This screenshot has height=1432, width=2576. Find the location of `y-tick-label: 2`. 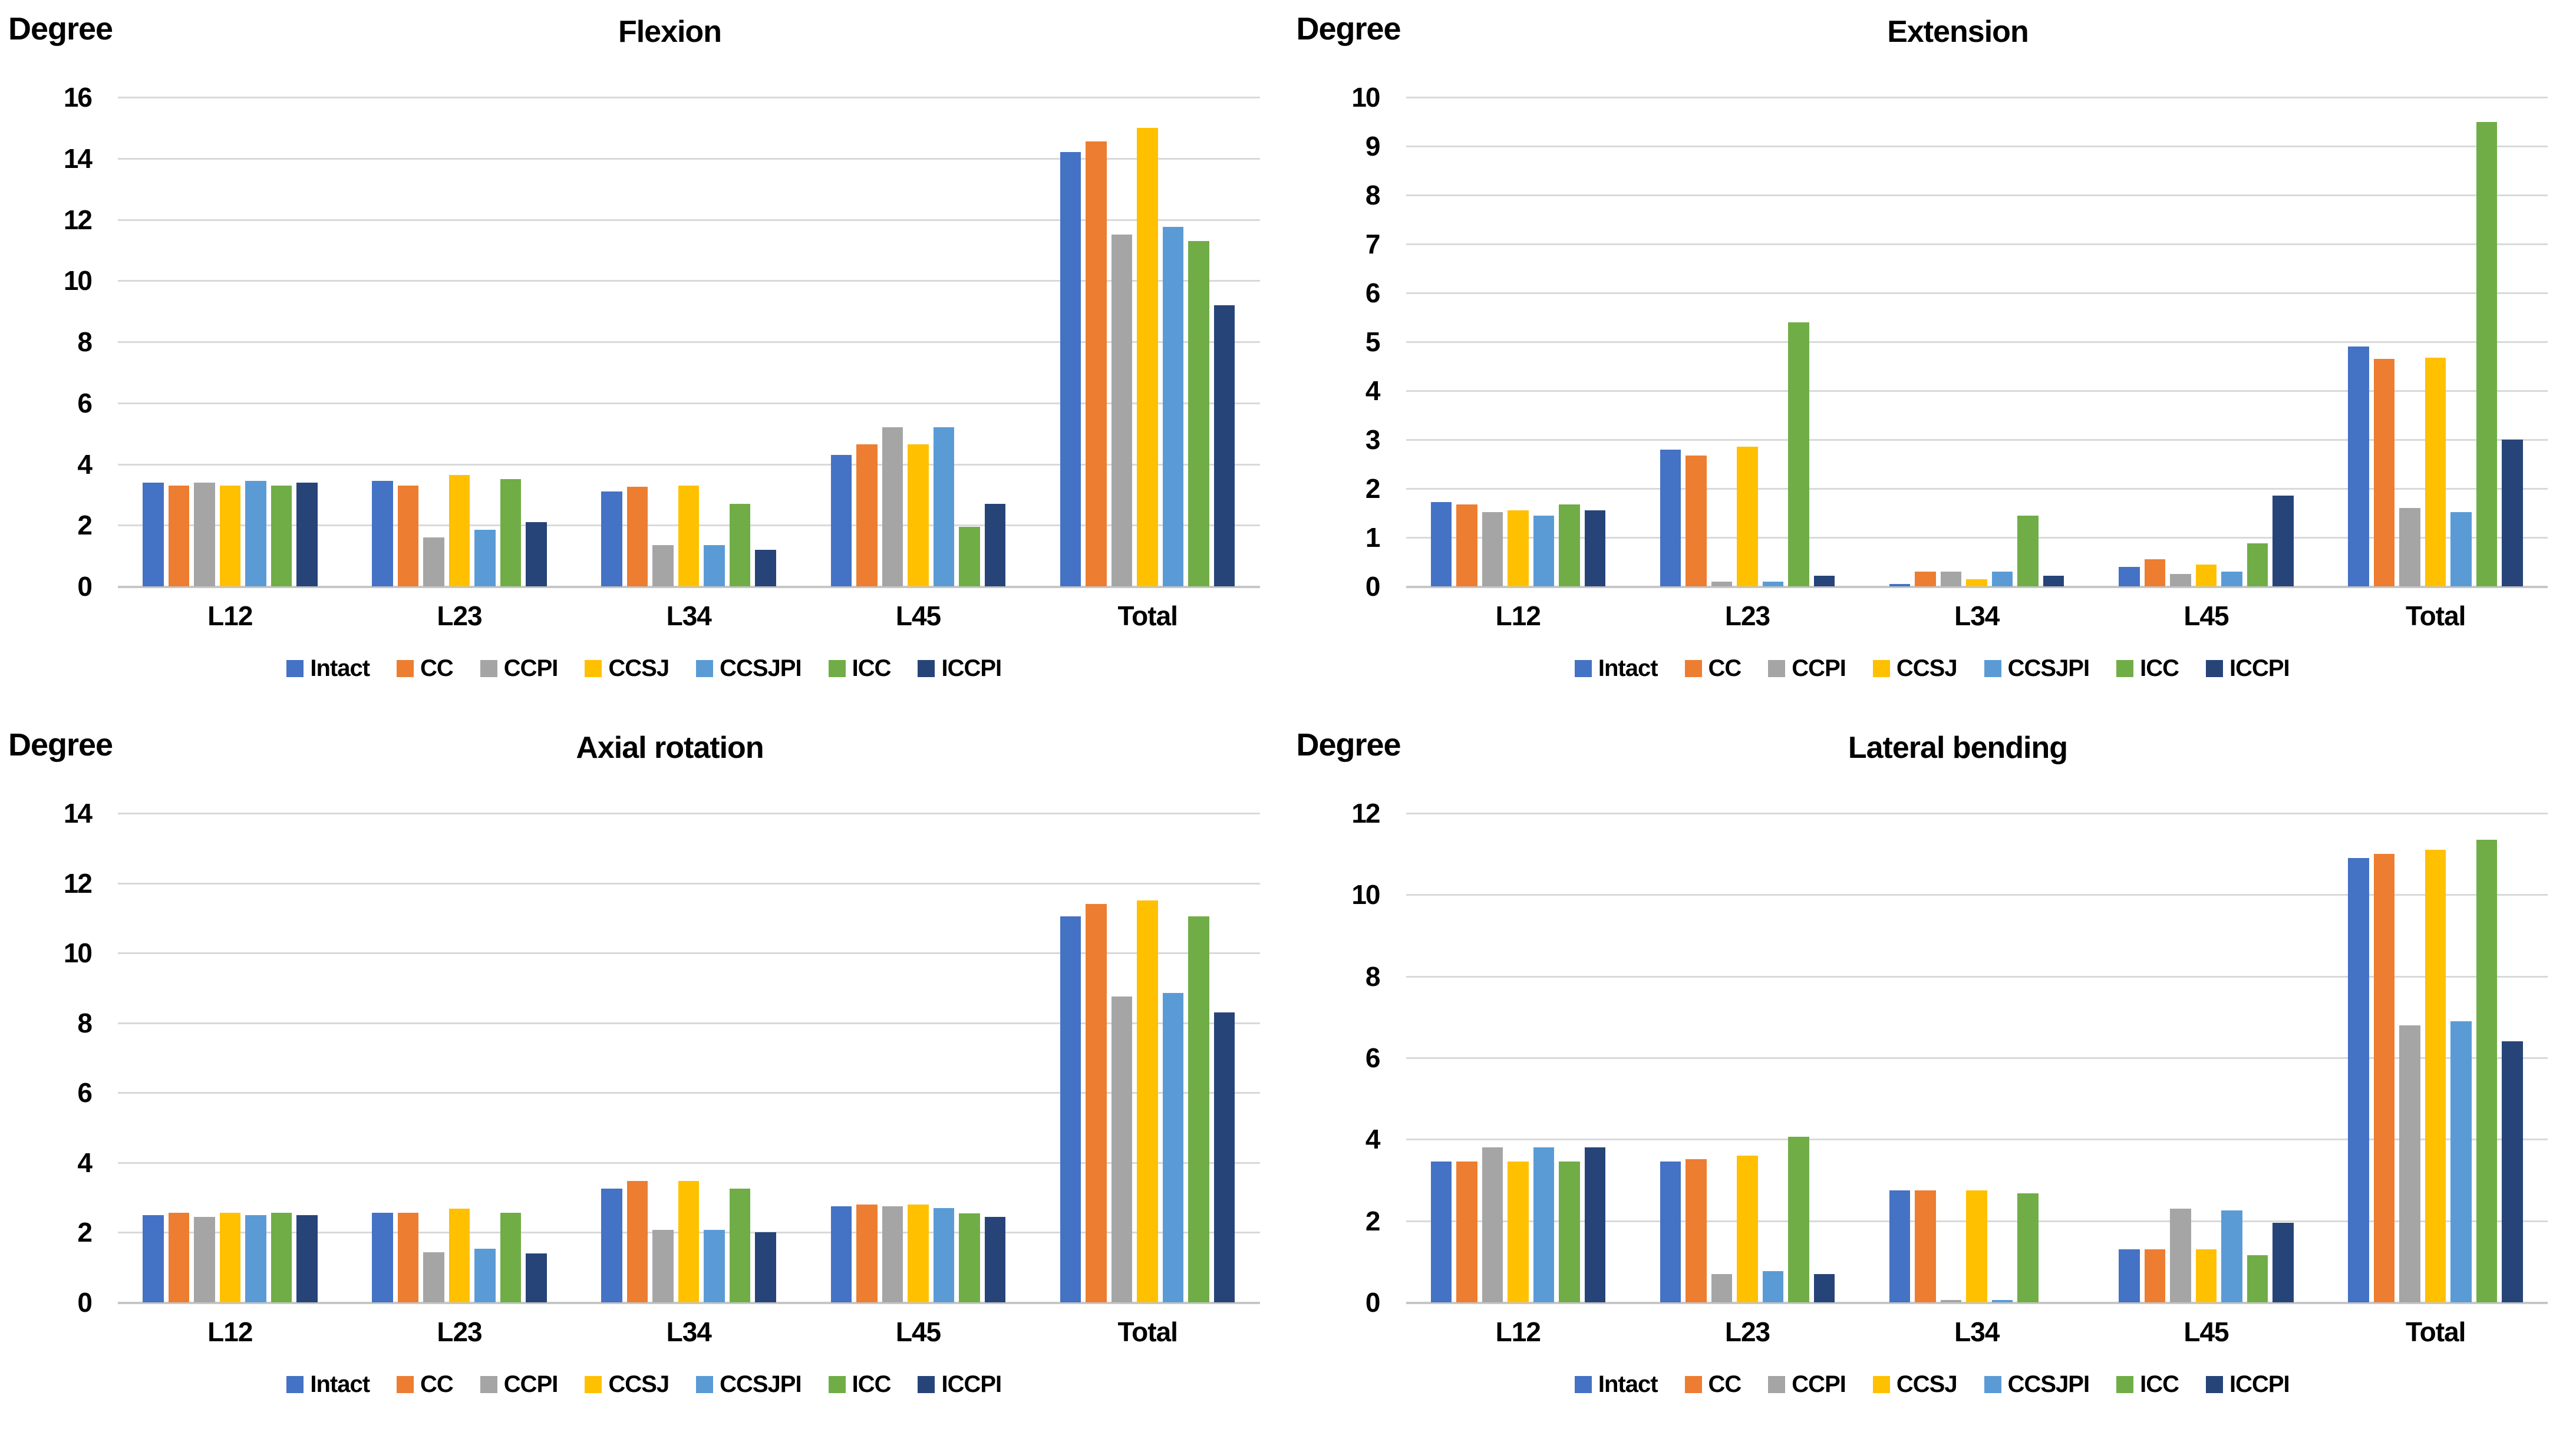

y-tick-label: 2 is located at coordinates (85, 526).